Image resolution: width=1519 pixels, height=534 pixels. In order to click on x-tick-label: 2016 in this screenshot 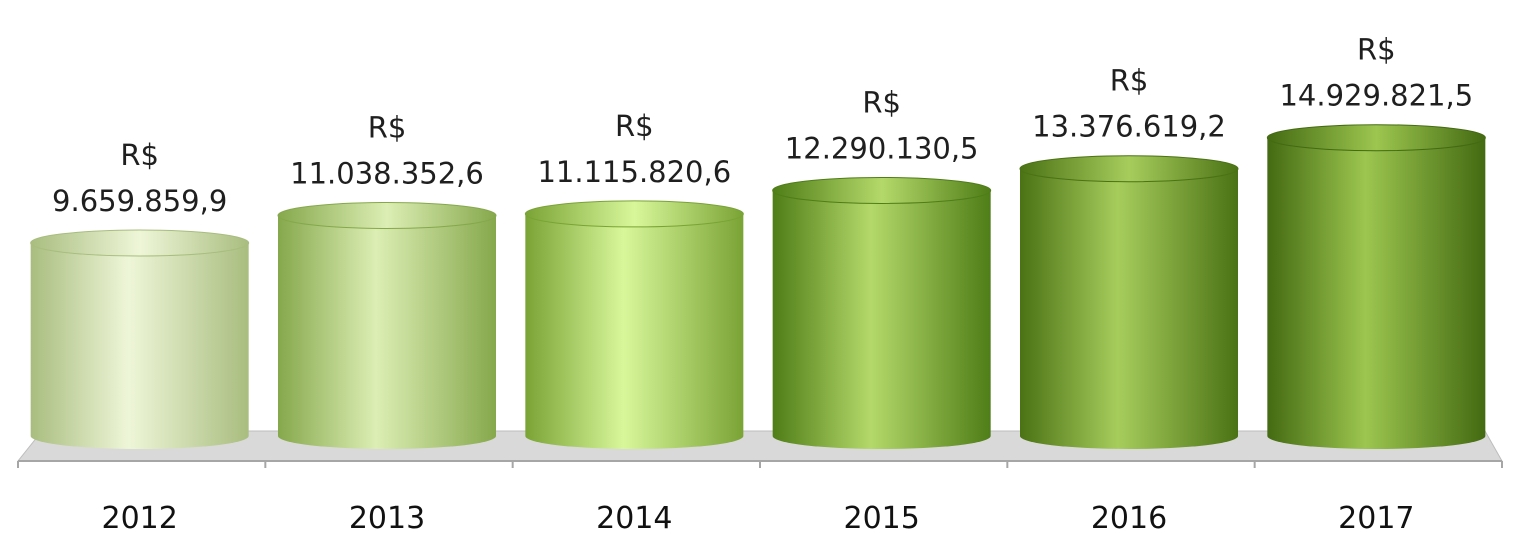, I will do `click(1129, 517)`.